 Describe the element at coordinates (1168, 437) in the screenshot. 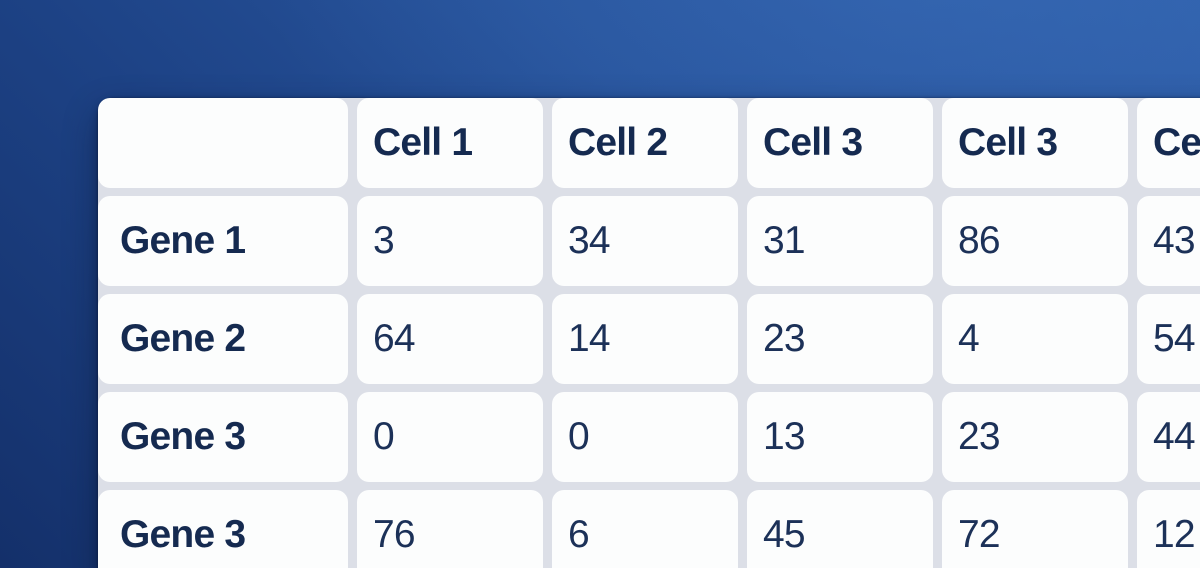

I see `table-cell: 44` at that location.